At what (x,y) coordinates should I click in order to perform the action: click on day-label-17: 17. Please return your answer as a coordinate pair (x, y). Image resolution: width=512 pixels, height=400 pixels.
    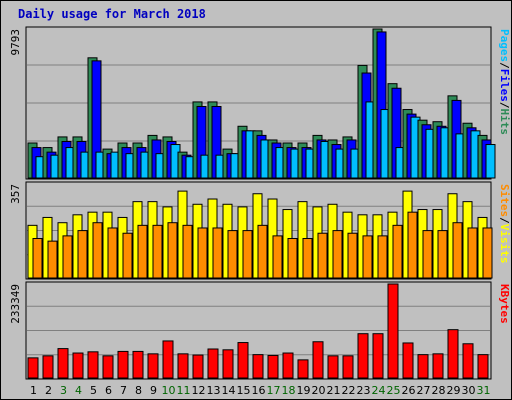
    Looking at the image, I should click on (274, 390).